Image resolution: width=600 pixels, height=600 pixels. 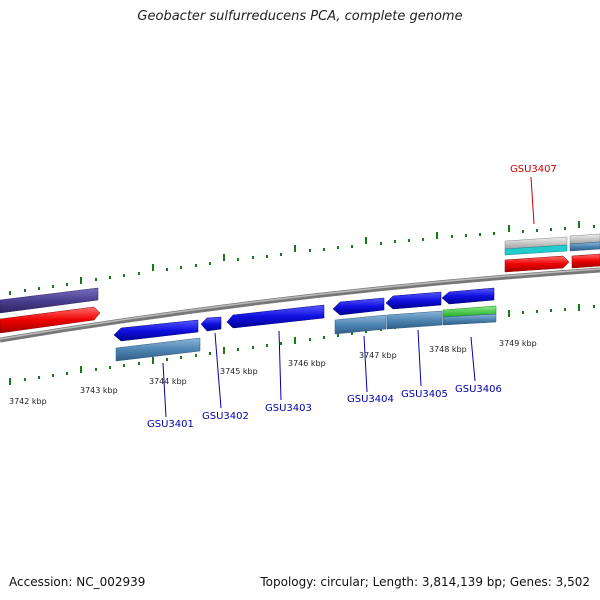 I want to click on cds-reverse-gsu3404, so click(x=358, y=306).